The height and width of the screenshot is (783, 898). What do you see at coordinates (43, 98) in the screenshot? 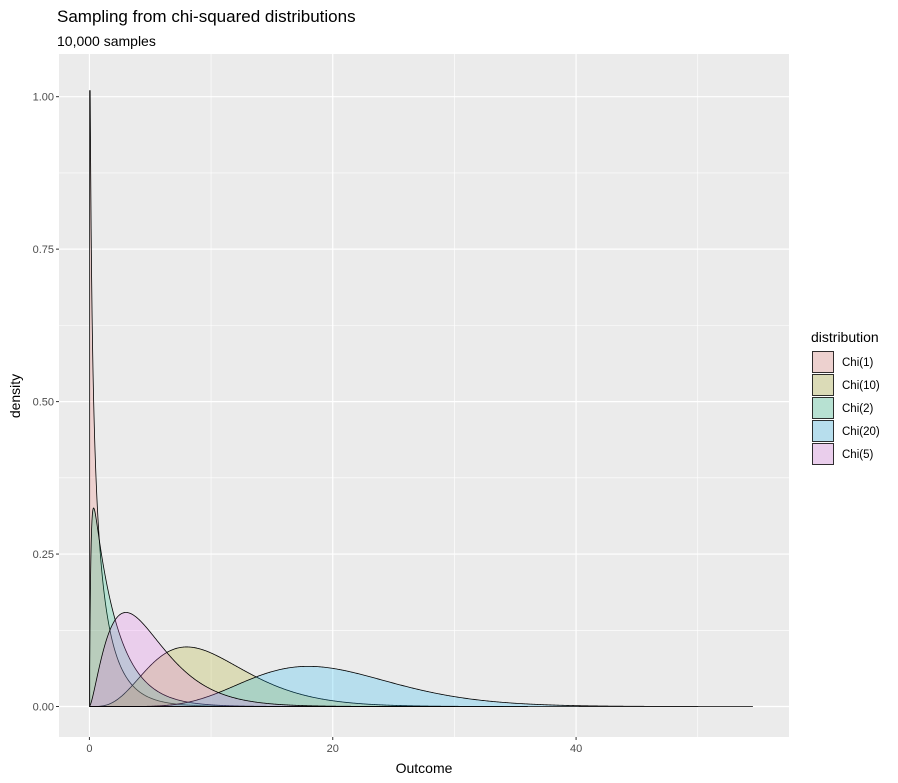
I see `y-tick-label: 1.00` at bounding box center [43, 98].